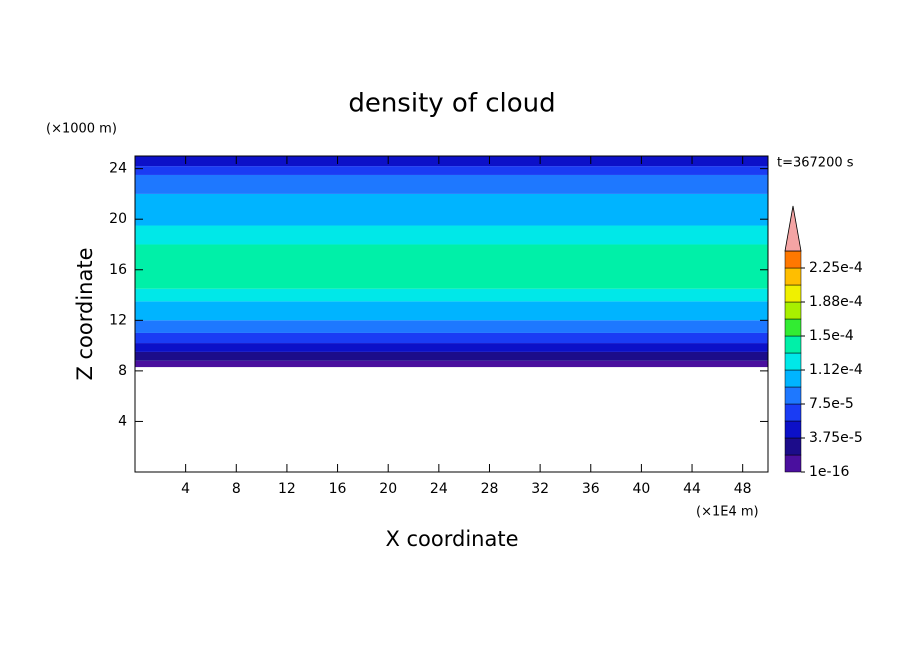 The height and width of the screenshot is (658, 904). I want to click on x-tick-label: 36, so click(591, 489).